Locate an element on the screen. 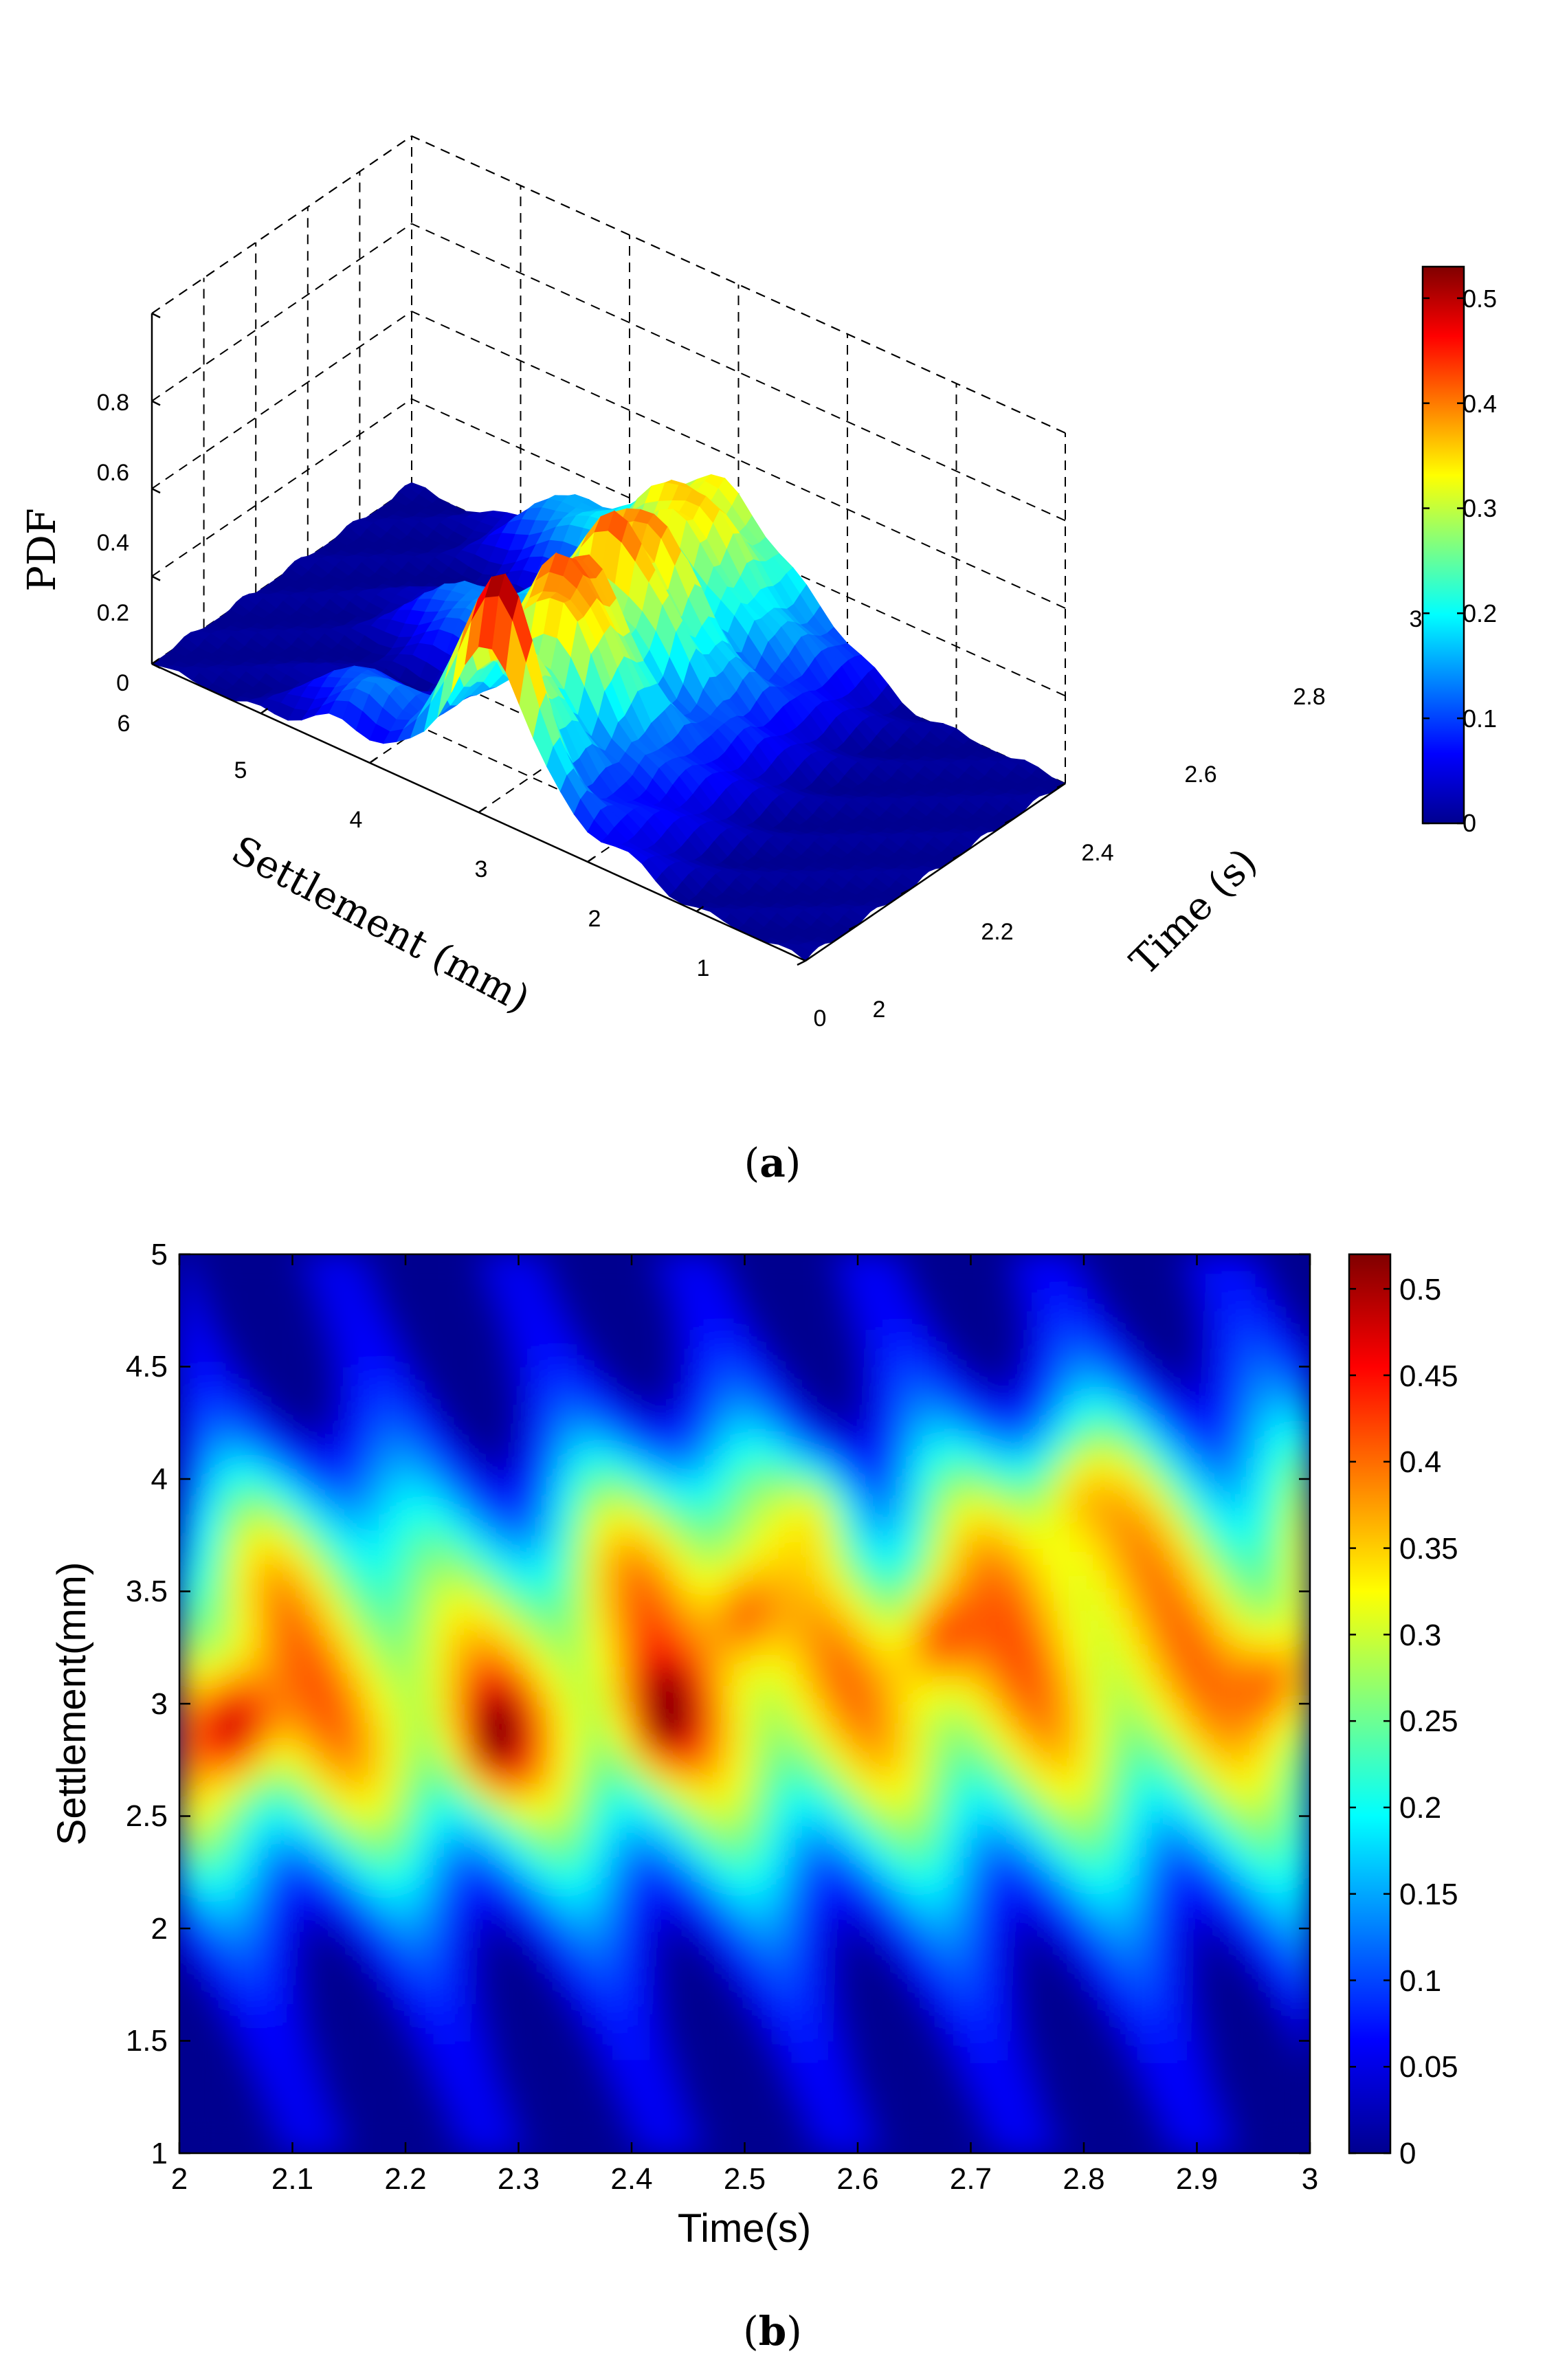 This screenshot has height=2380, width=1545. settlement-tick-label: 3 is located at coordinates (481, 869).